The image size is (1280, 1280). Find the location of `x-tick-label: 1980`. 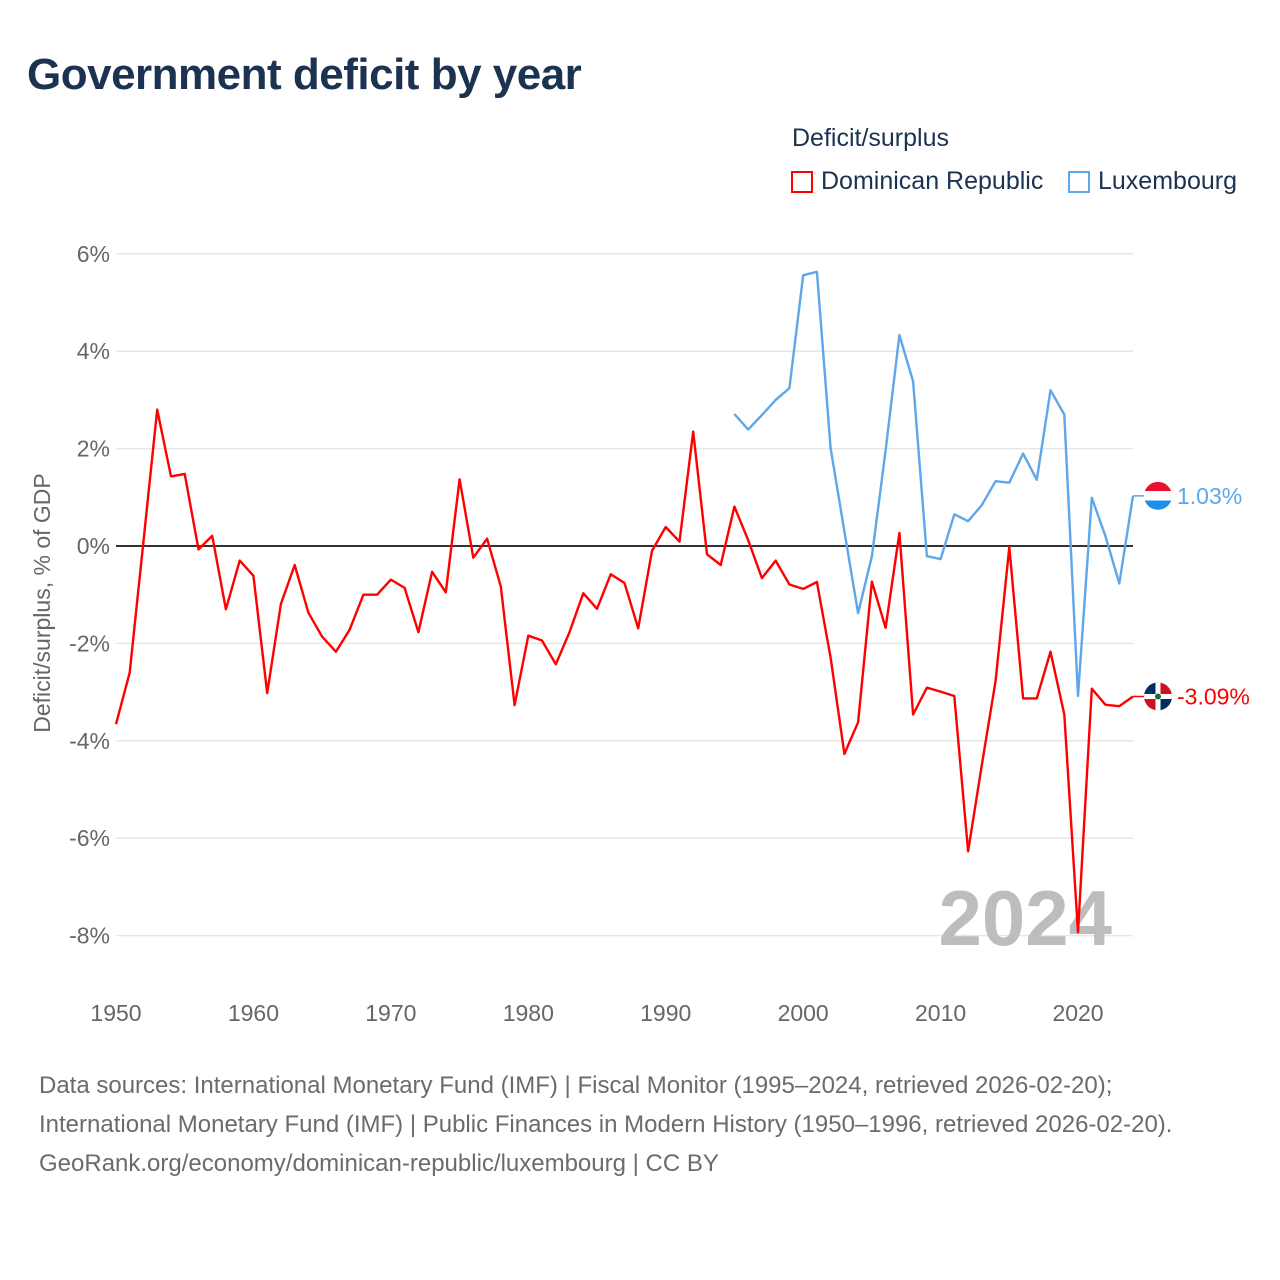

x-tick-label: 1980 is located at coordinates (528, 1013).